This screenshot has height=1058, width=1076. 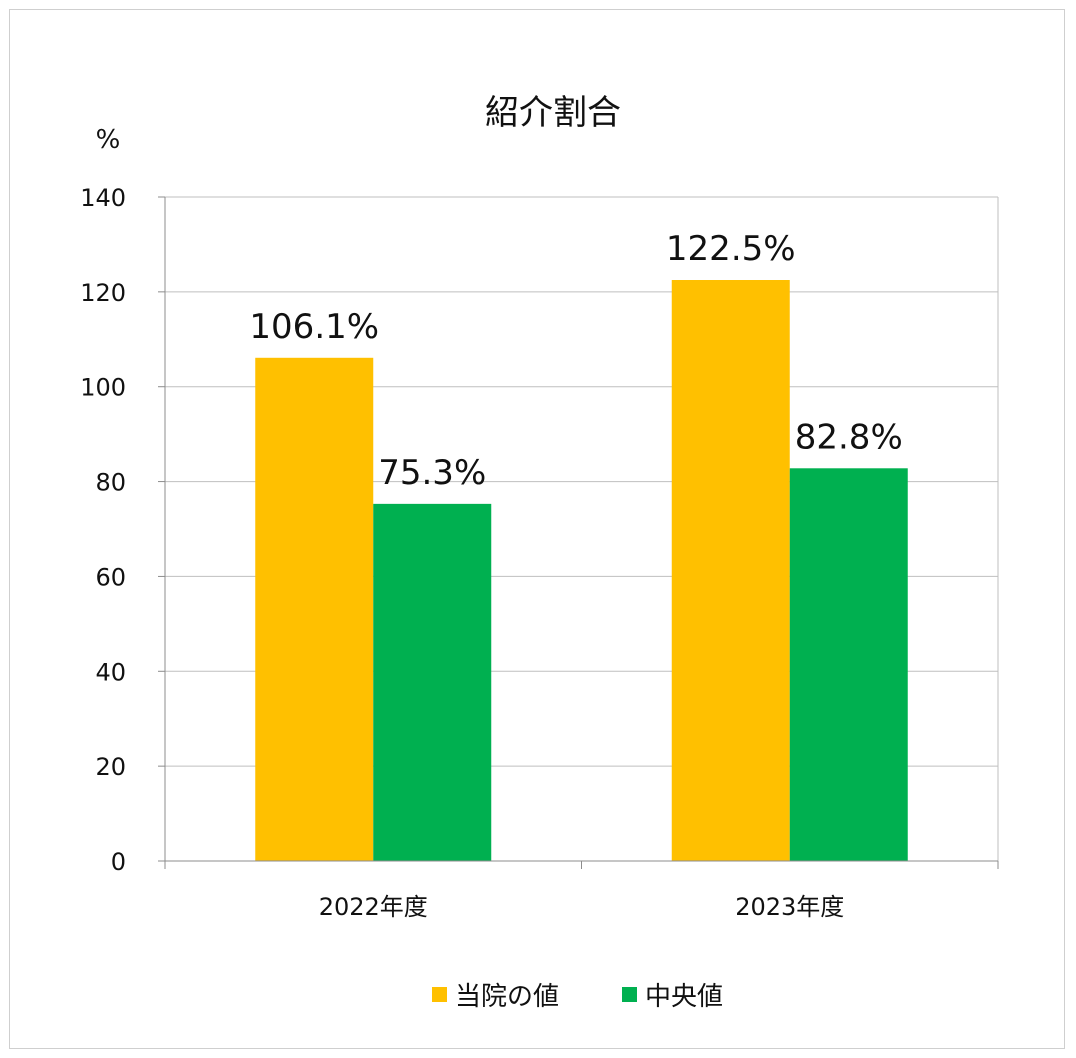 I want to click on y-axis-unit: %, so click(x=108, y=140).